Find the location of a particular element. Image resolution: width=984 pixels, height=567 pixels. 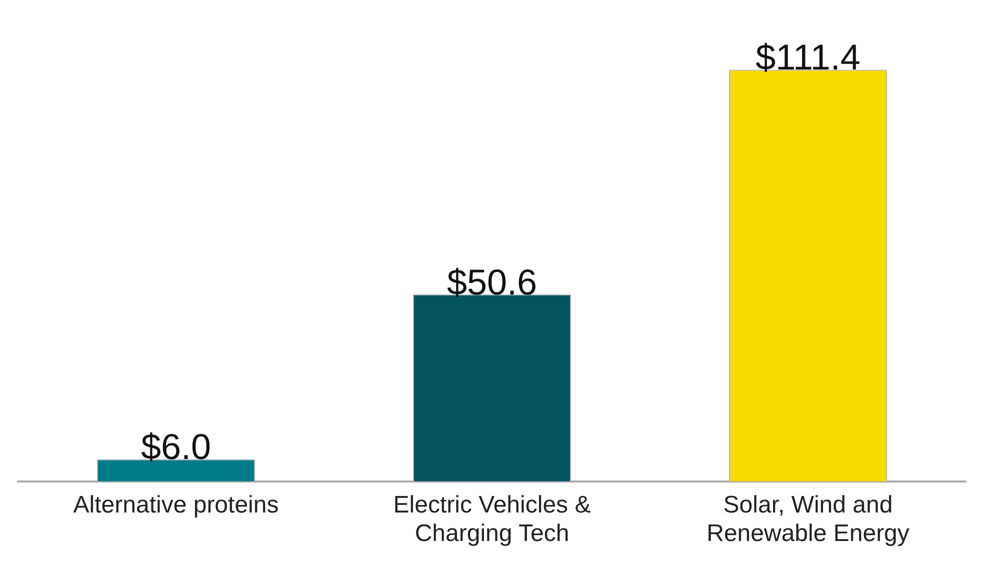

x-tick-label: Solar, Wind and Renewable Energy is located at coordinates (808, 519).